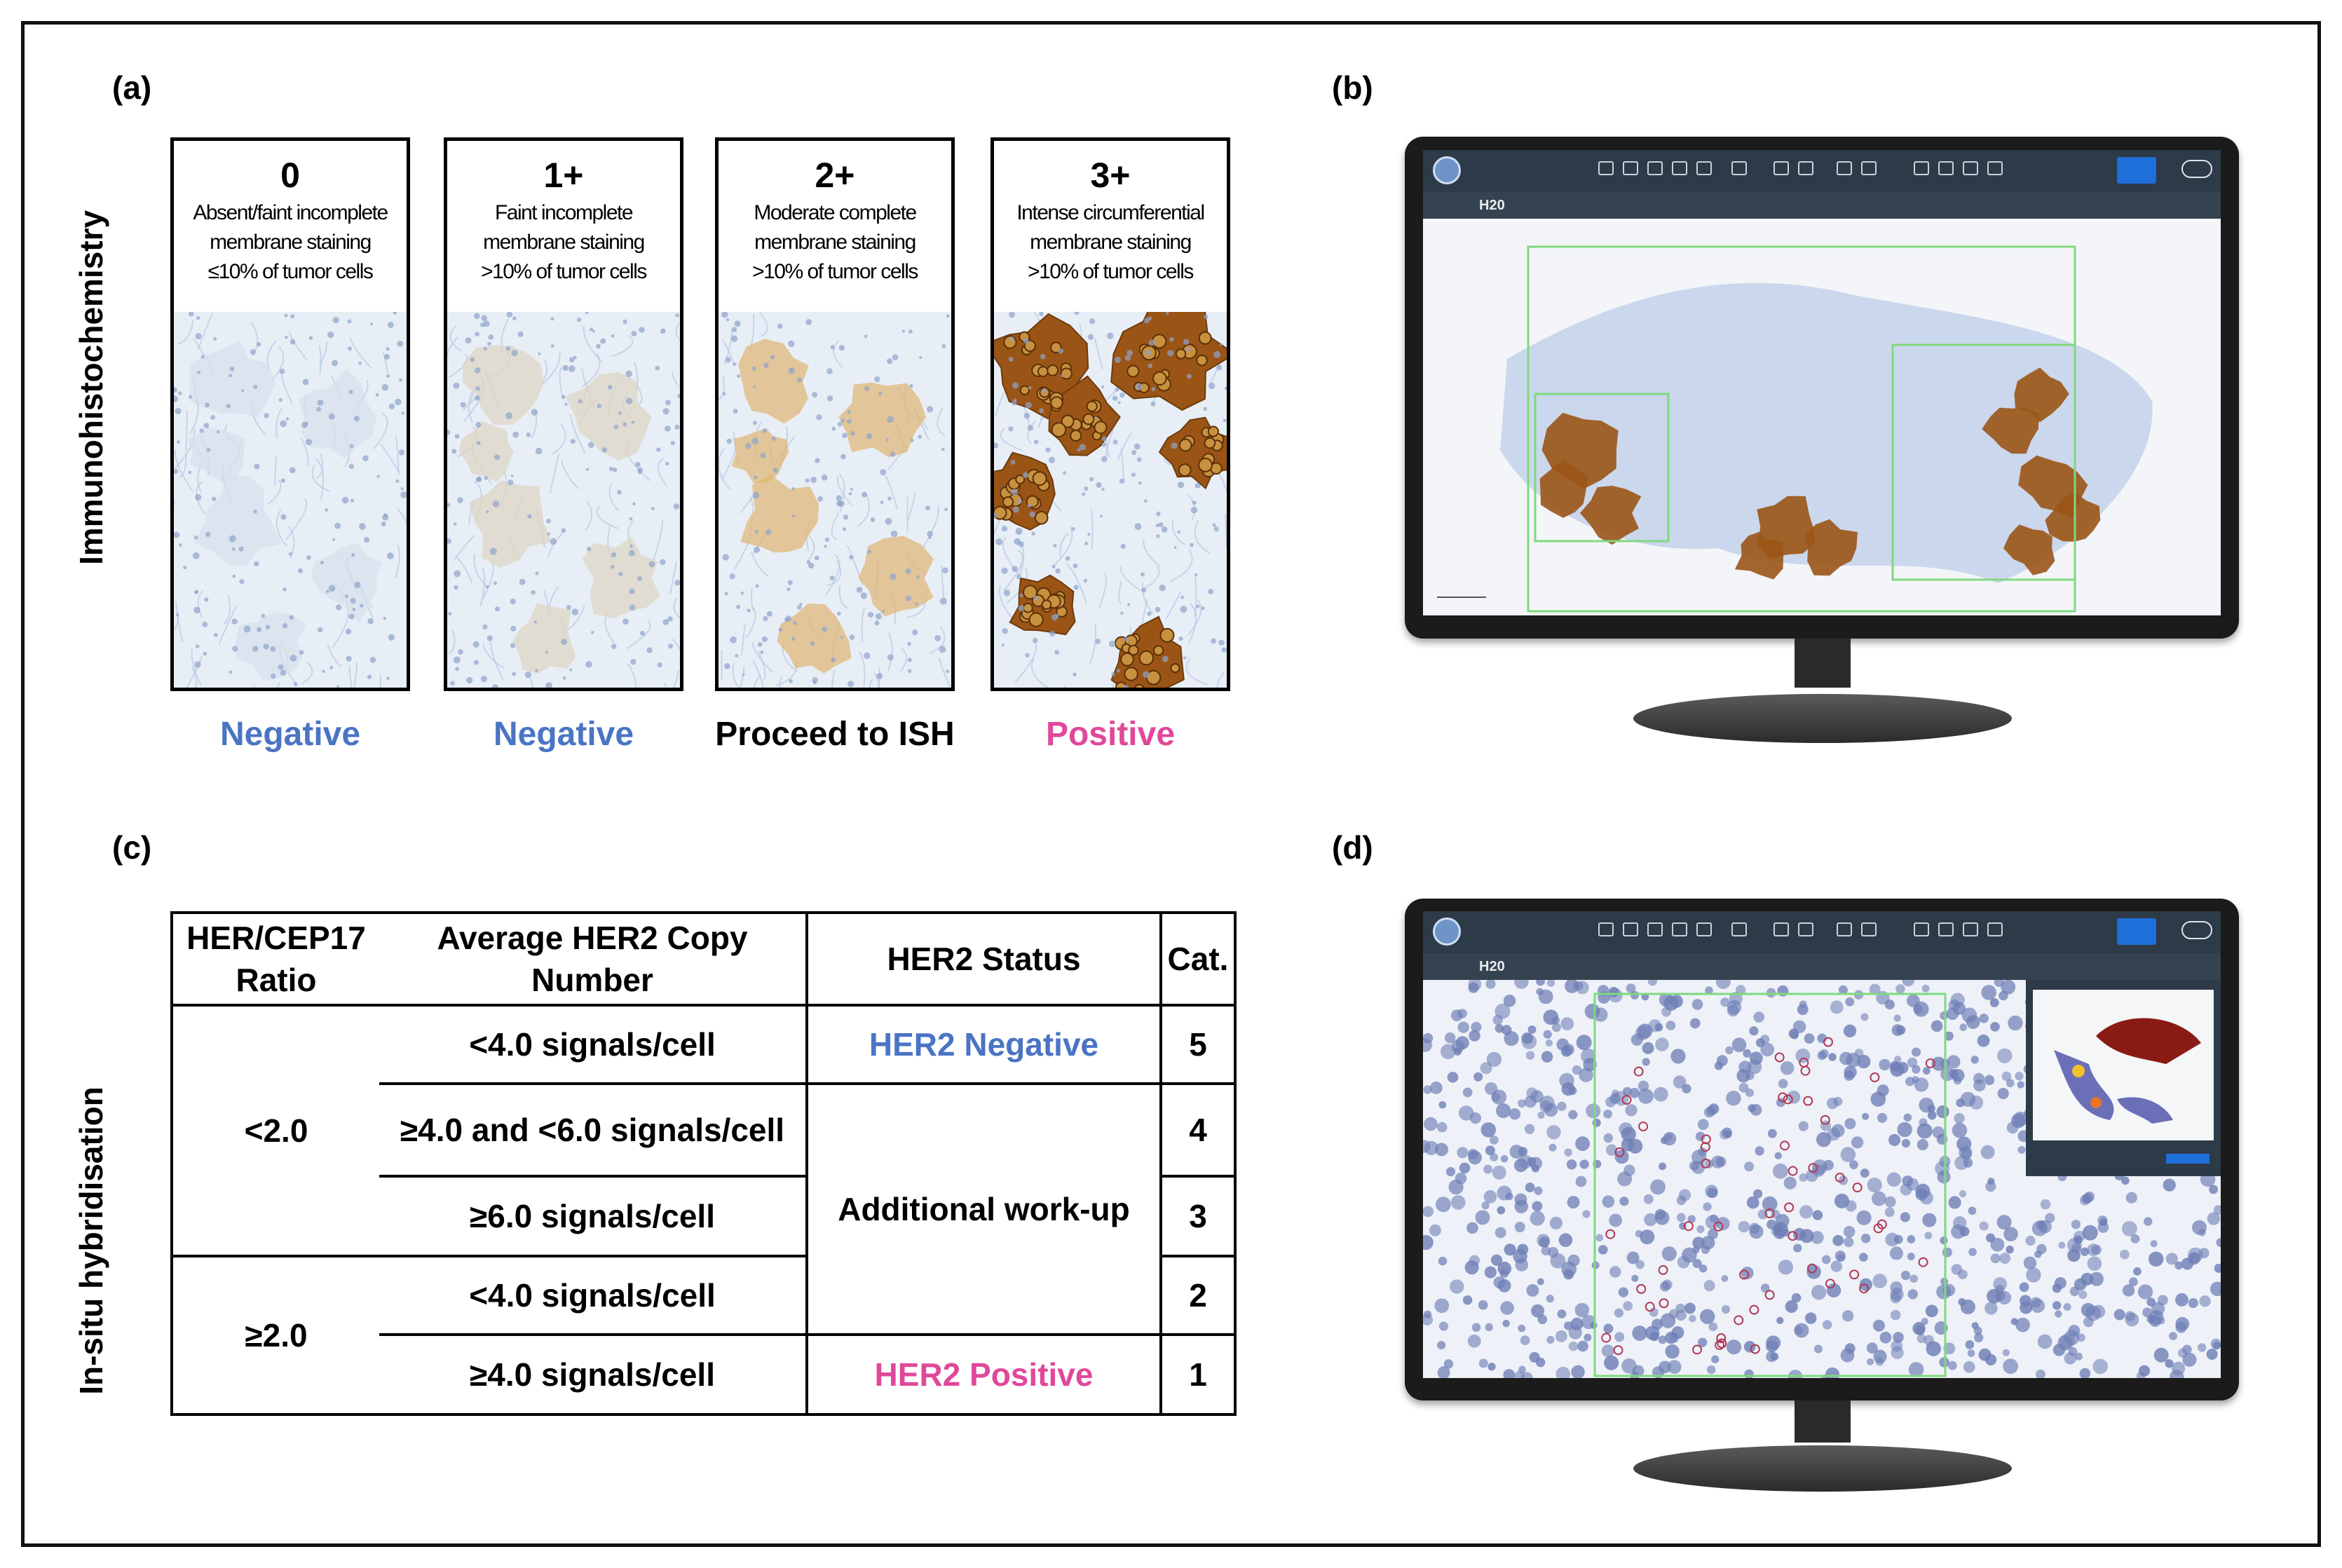  What do you see at coordinates (1720, 1344) in the screenshot?
I see `ish-signal` at bounding box center [1720, 1344].